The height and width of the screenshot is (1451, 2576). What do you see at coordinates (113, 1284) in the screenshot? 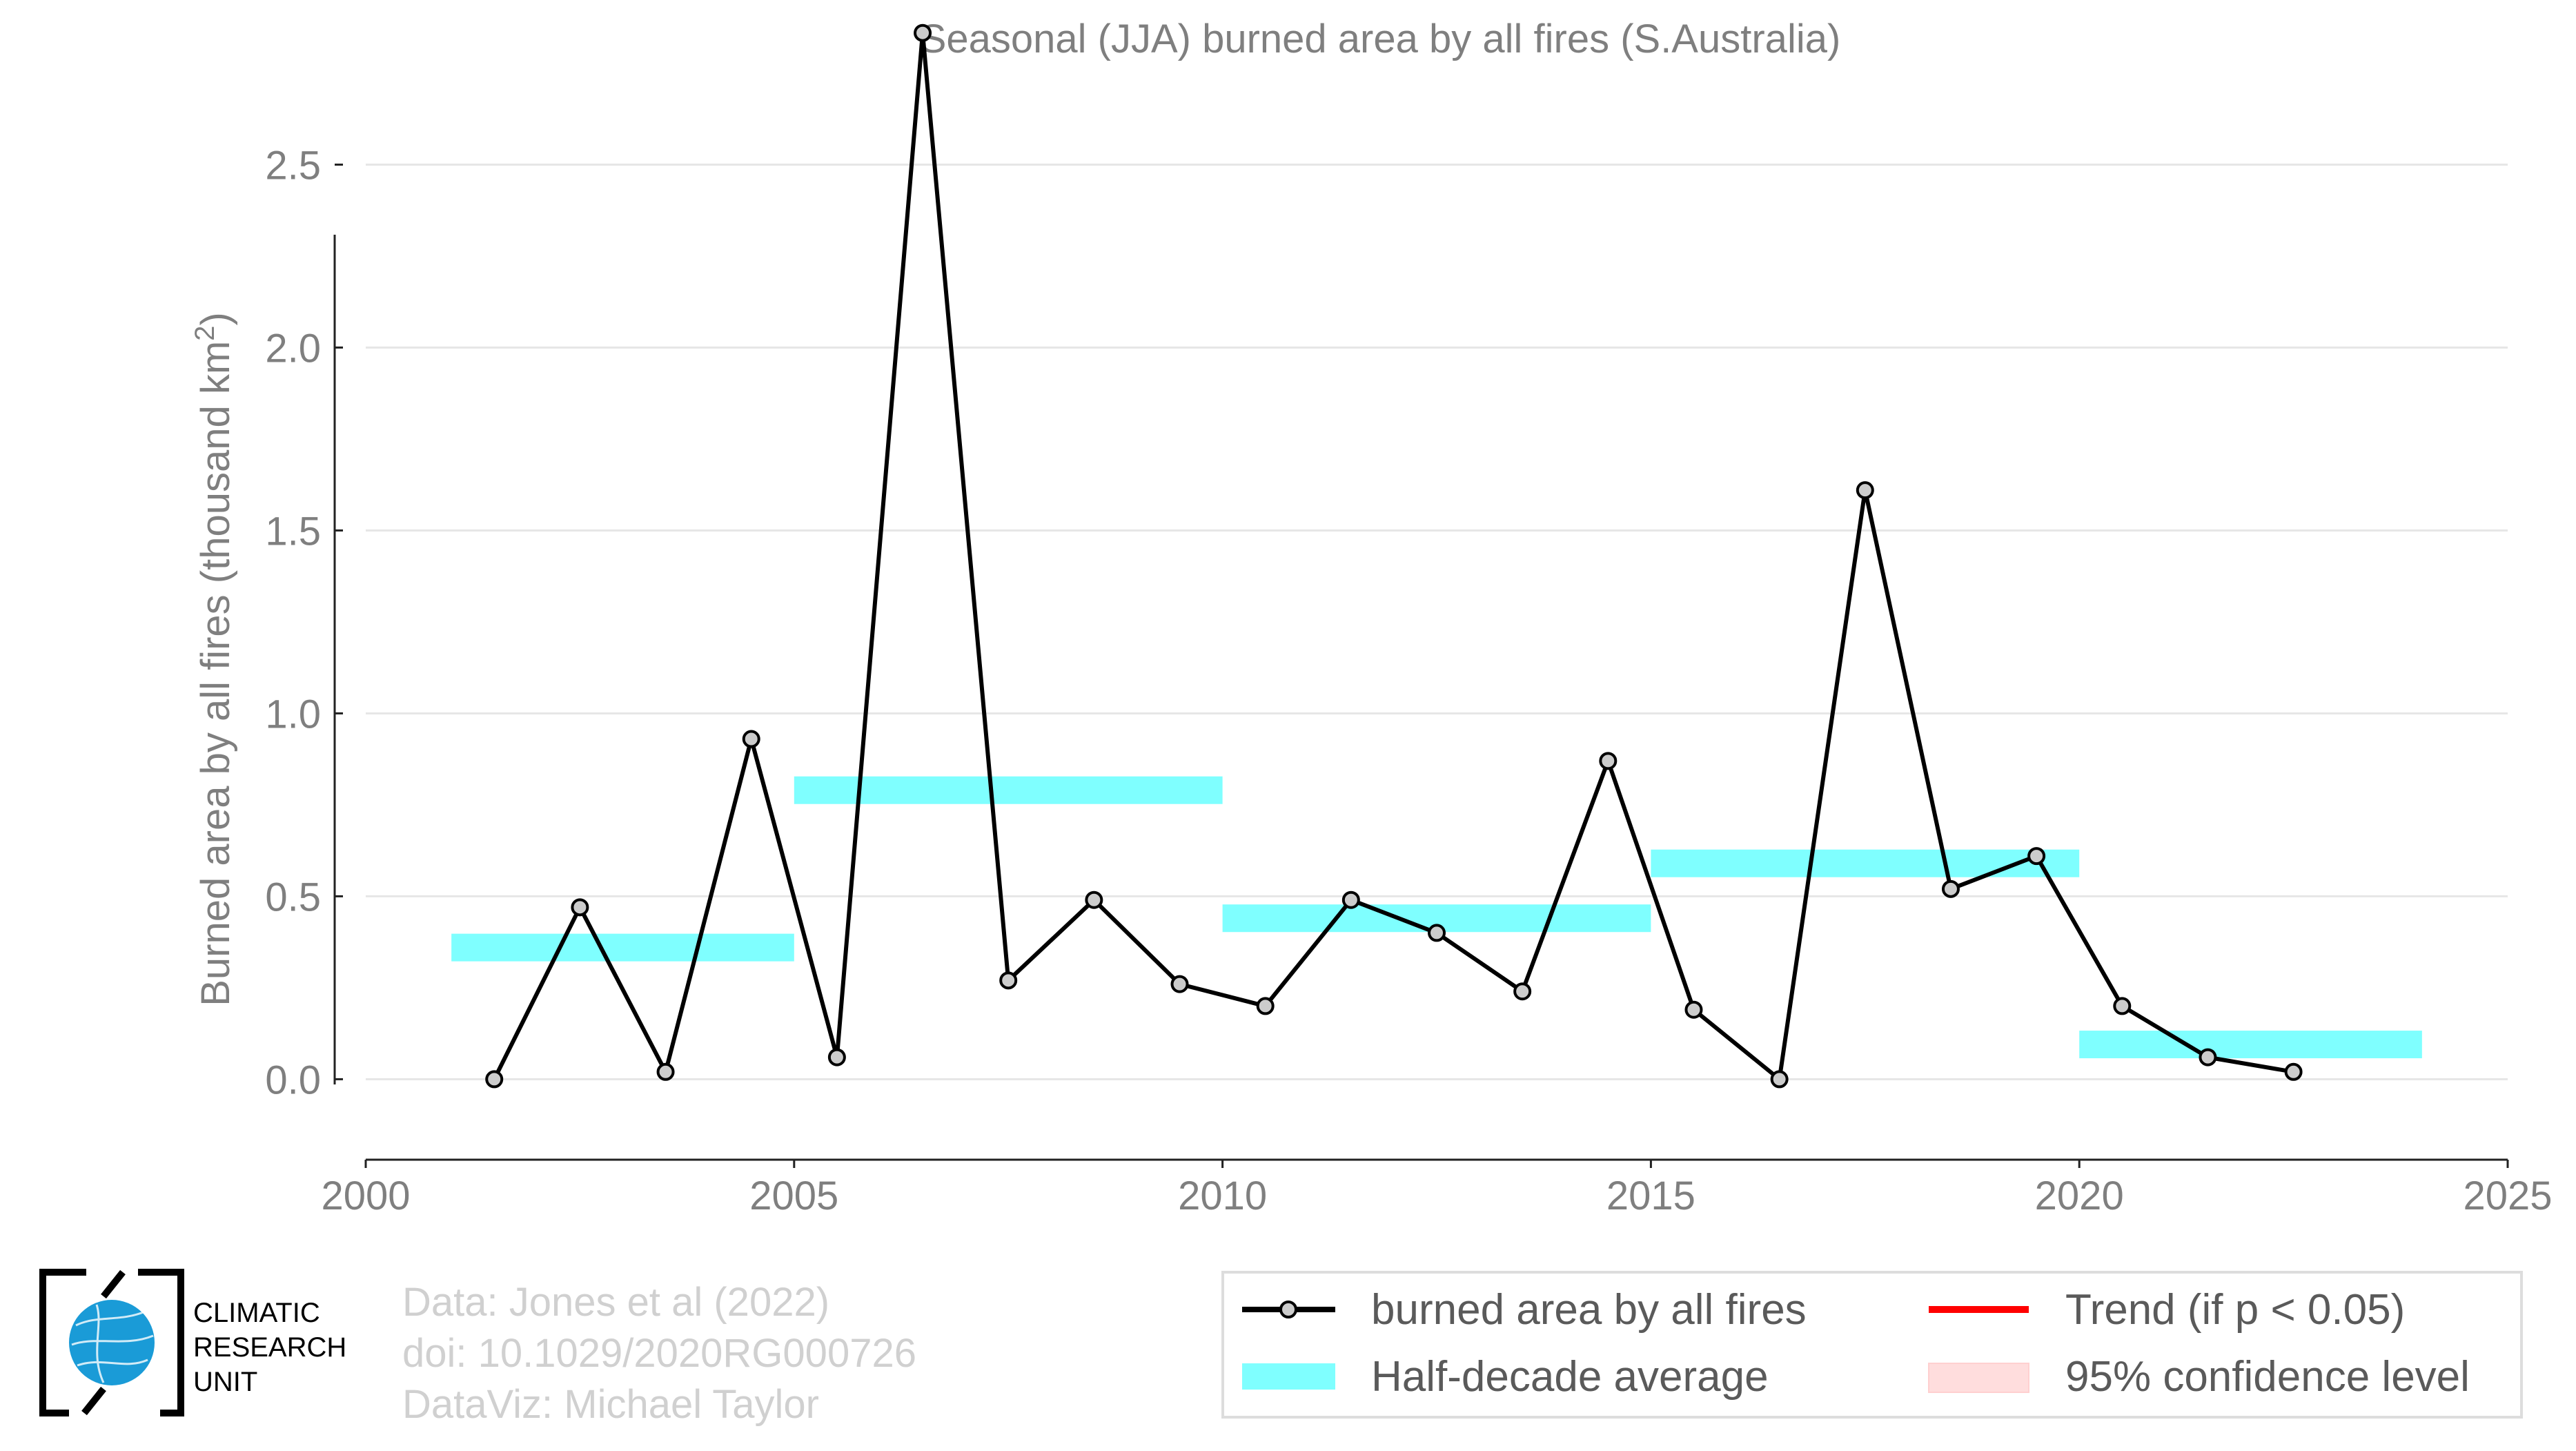
I see `logo-slash-top` at bounding box center [113, 1284].